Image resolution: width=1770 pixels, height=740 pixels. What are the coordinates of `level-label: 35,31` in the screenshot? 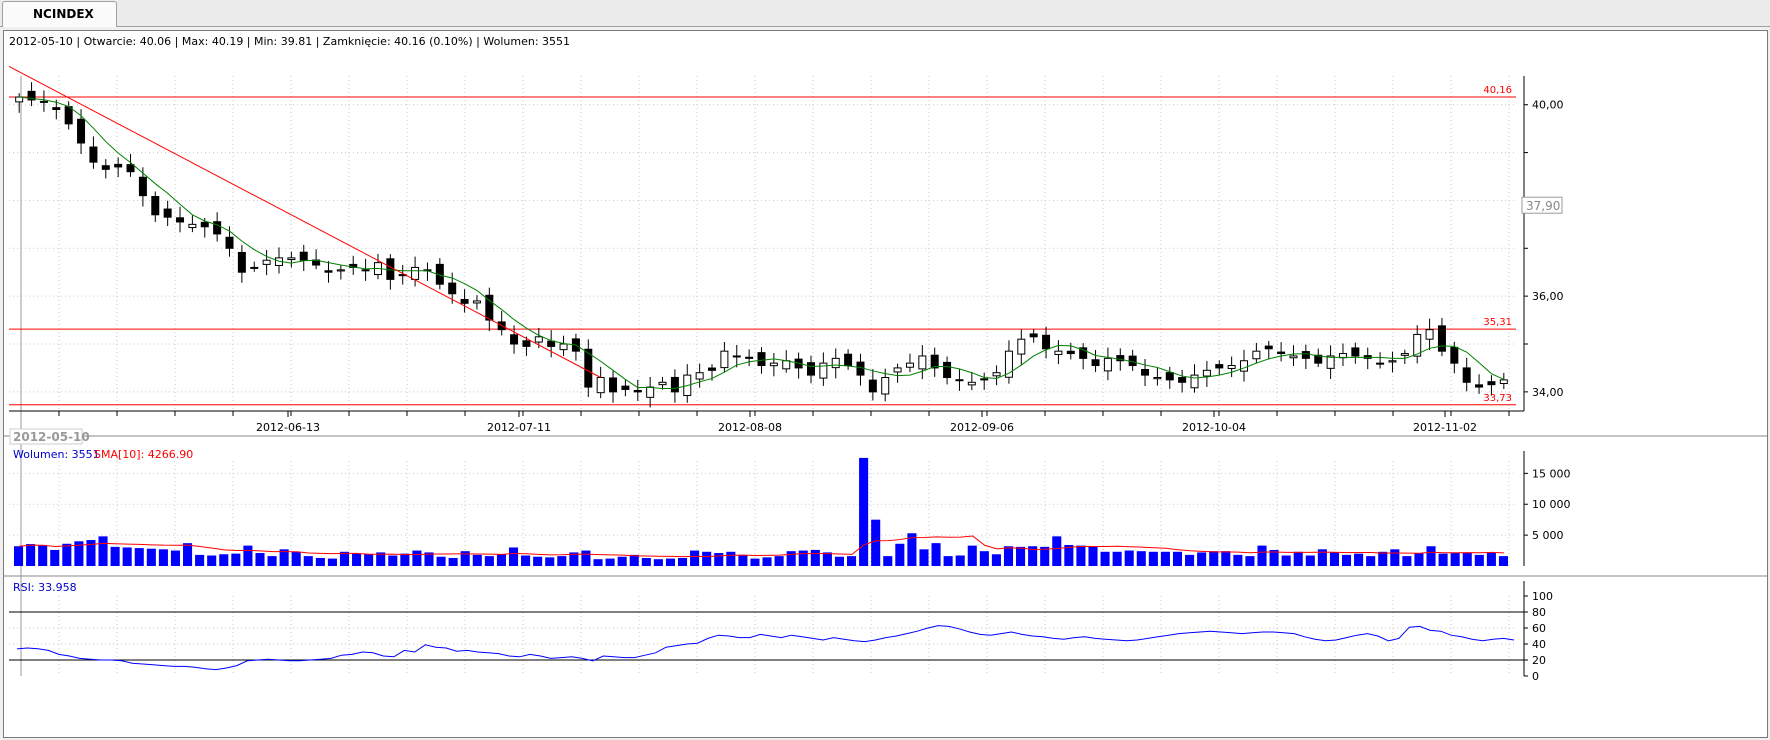 It's located at (1497, 322).